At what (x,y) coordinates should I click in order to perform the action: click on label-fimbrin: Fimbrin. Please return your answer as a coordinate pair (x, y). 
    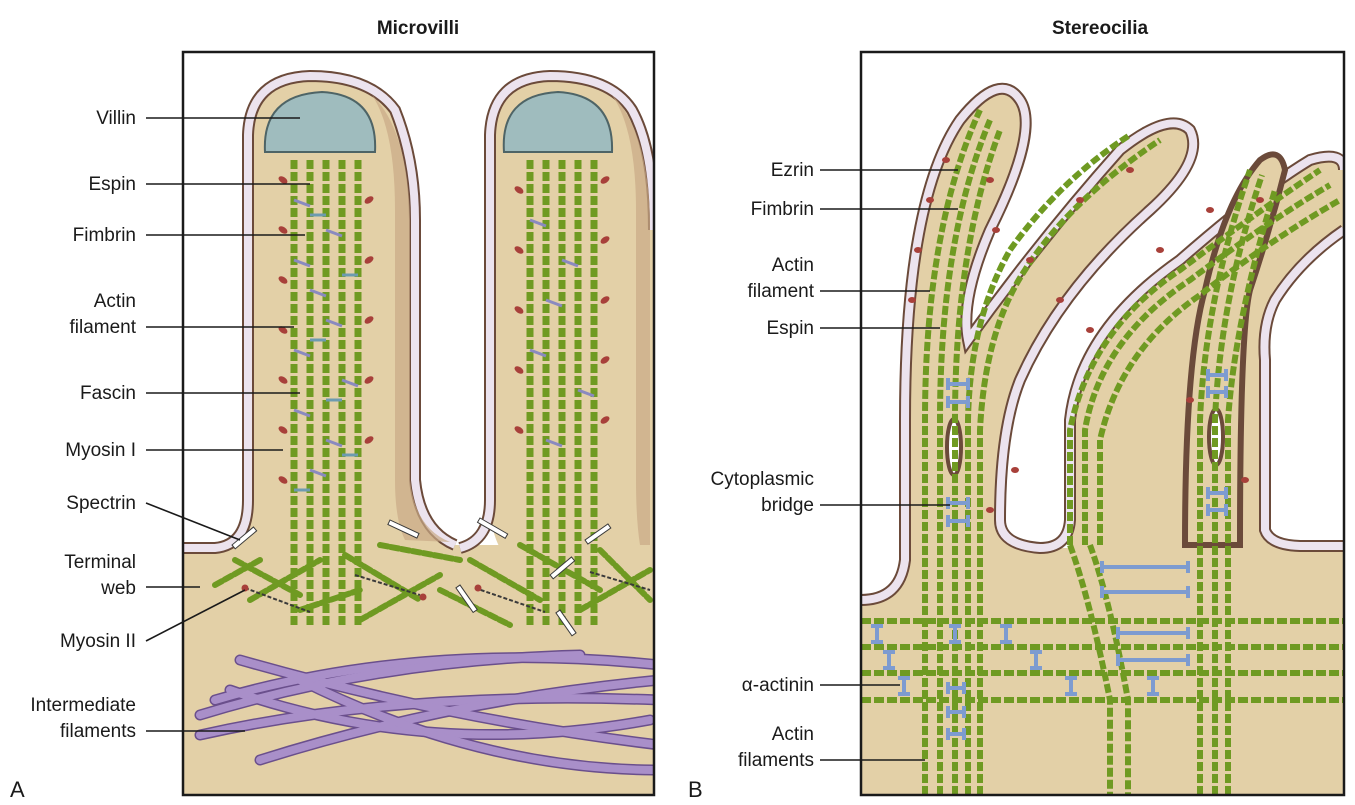
    Looking at the image, I should click on (104, 235).